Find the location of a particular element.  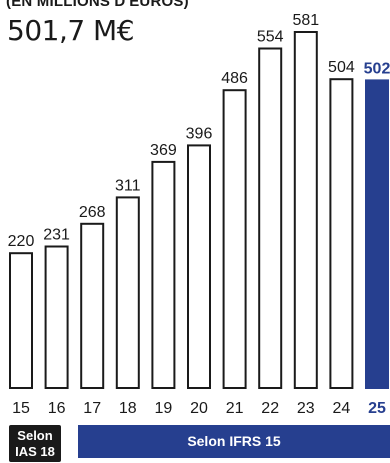

x-tick-label-18: 18 is located at coordinates (128, 408).